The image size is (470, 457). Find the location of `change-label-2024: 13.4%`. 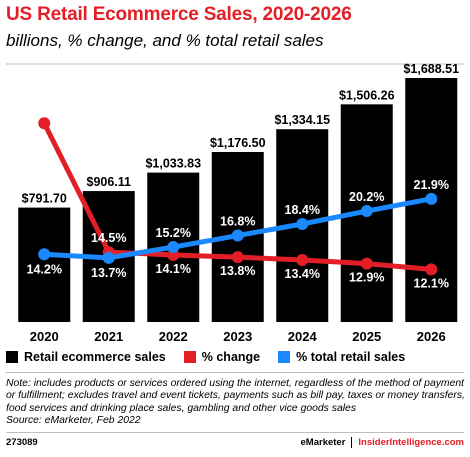

change-label-2024: 13.4% is located at coordinates (302, 274).